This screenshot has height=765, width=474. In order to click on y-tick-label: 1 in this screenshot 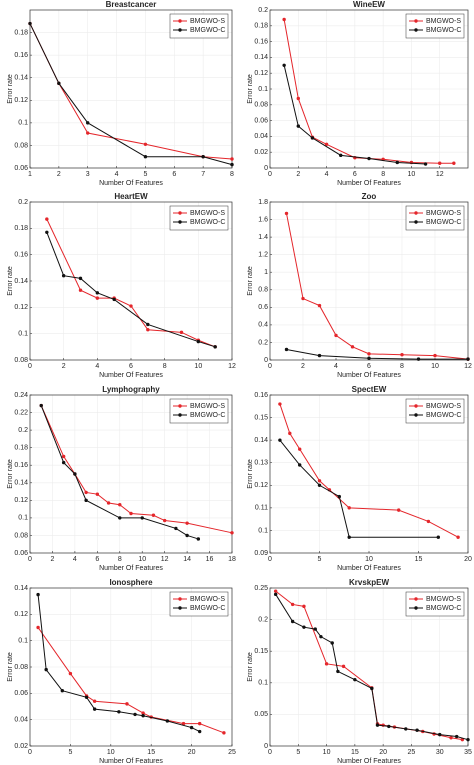, I will do `click(266, 272)`.